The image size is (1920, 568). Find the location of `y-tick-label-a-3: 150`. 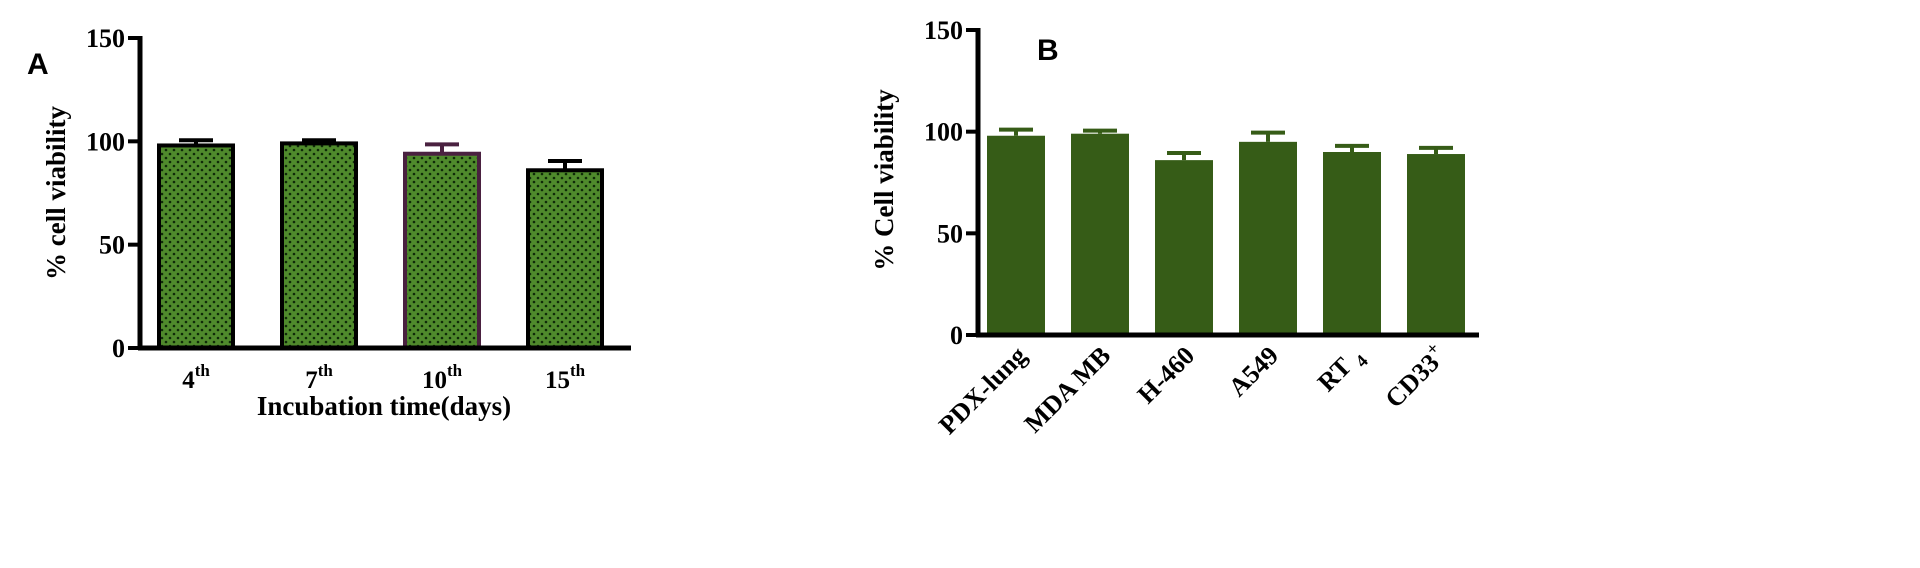

y-tick-label-a-3: 150 is located at coordinates (105, 38).